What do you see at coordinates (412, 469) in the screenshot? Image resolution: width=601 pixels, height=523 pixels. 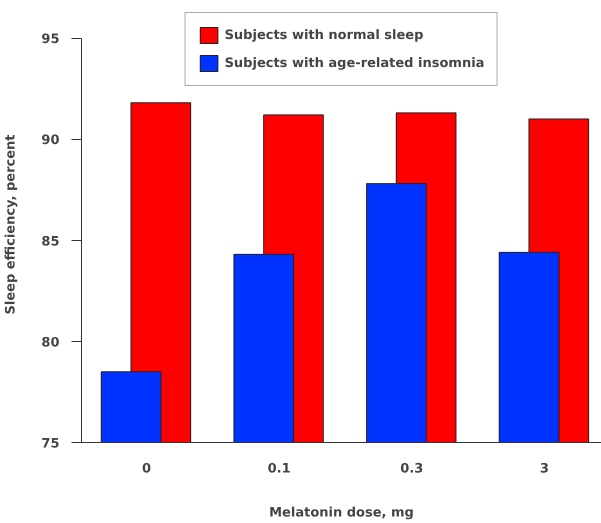 I see `x-tick-label: 0.3` at bounding box center [412, 469].